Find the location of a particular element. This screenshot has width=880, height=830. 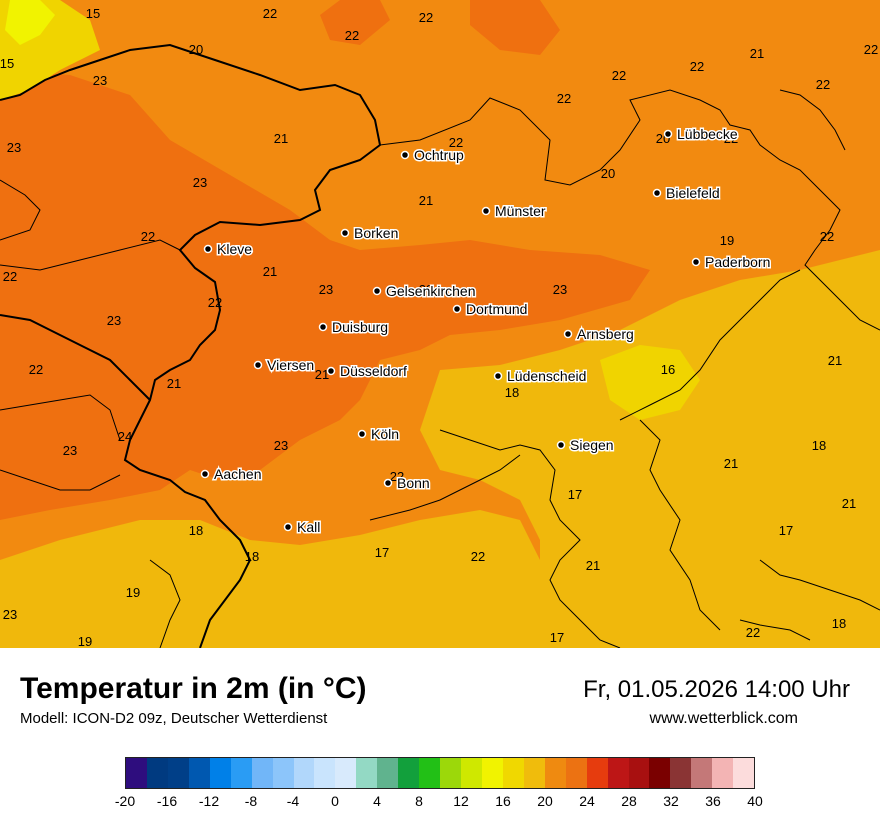

city-label: Viersen is located at coordinates (290, 365).